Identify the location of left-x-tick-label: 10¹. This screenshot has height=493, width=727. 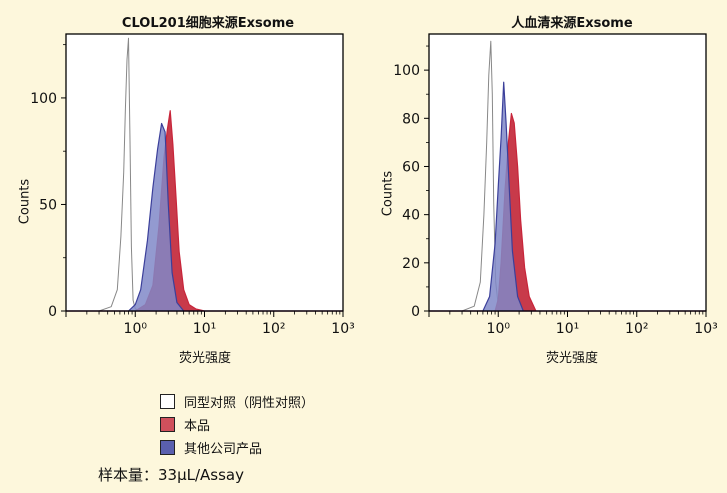
(204, 329).